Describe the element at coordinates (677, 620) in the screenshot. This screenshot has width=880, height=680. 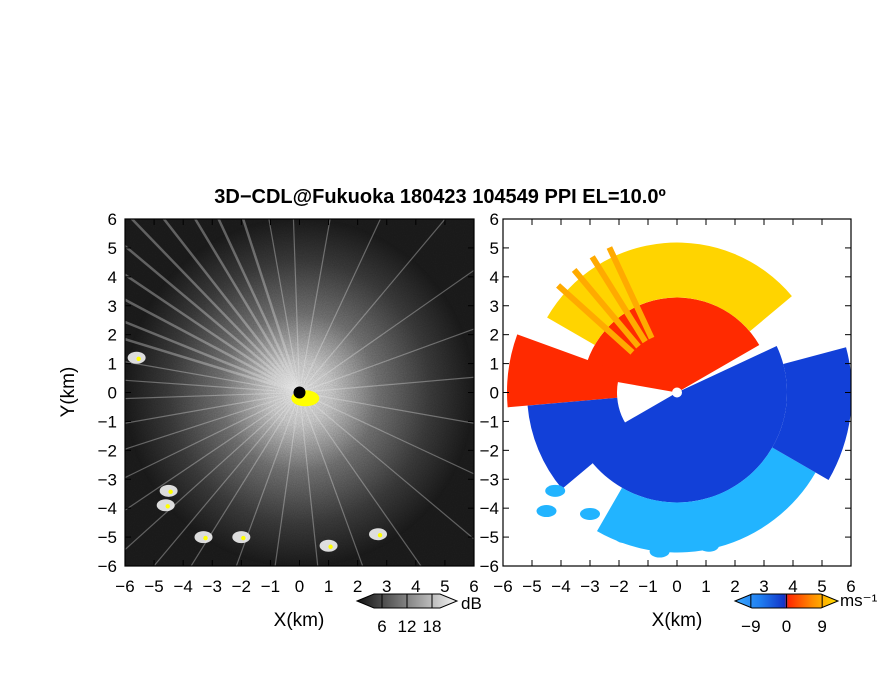
I see `x-axis-label-right: X(km)` at that location.